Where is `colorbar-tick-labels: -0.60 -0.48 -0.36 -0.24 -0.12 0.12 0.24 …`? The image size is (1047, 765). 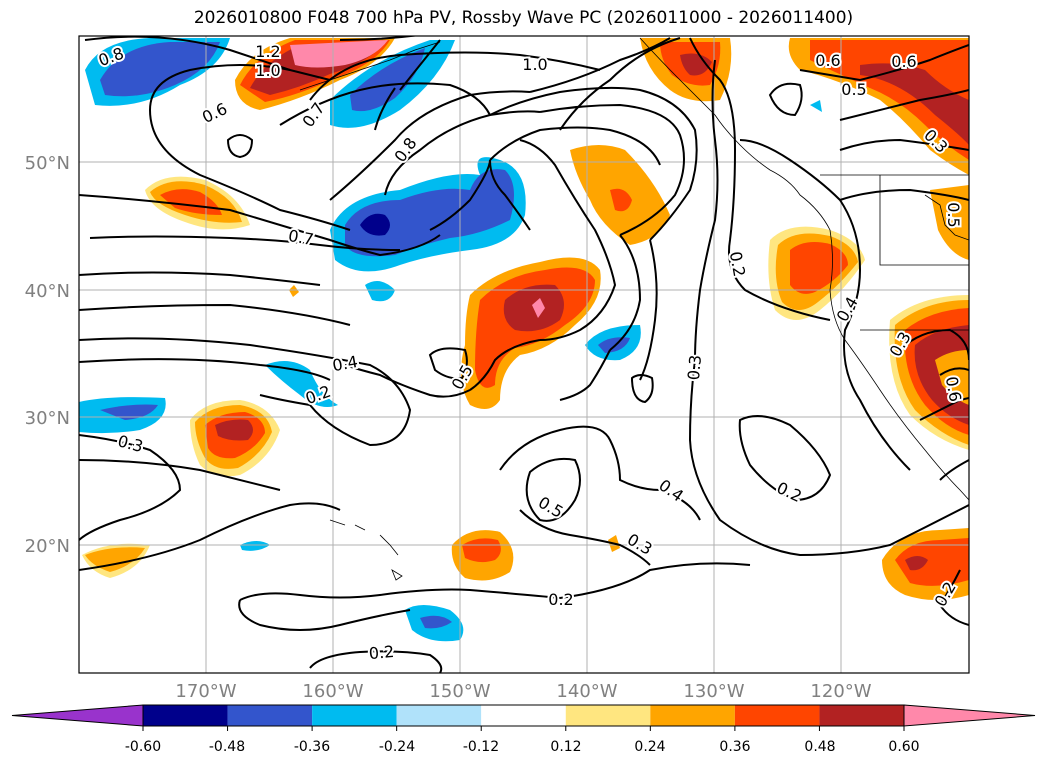
colorbar-tick-labels: -0.60 -0.48 -0.36 -0.24 -0.12 0.12 0.24 … is located at coordinates (522, 747).